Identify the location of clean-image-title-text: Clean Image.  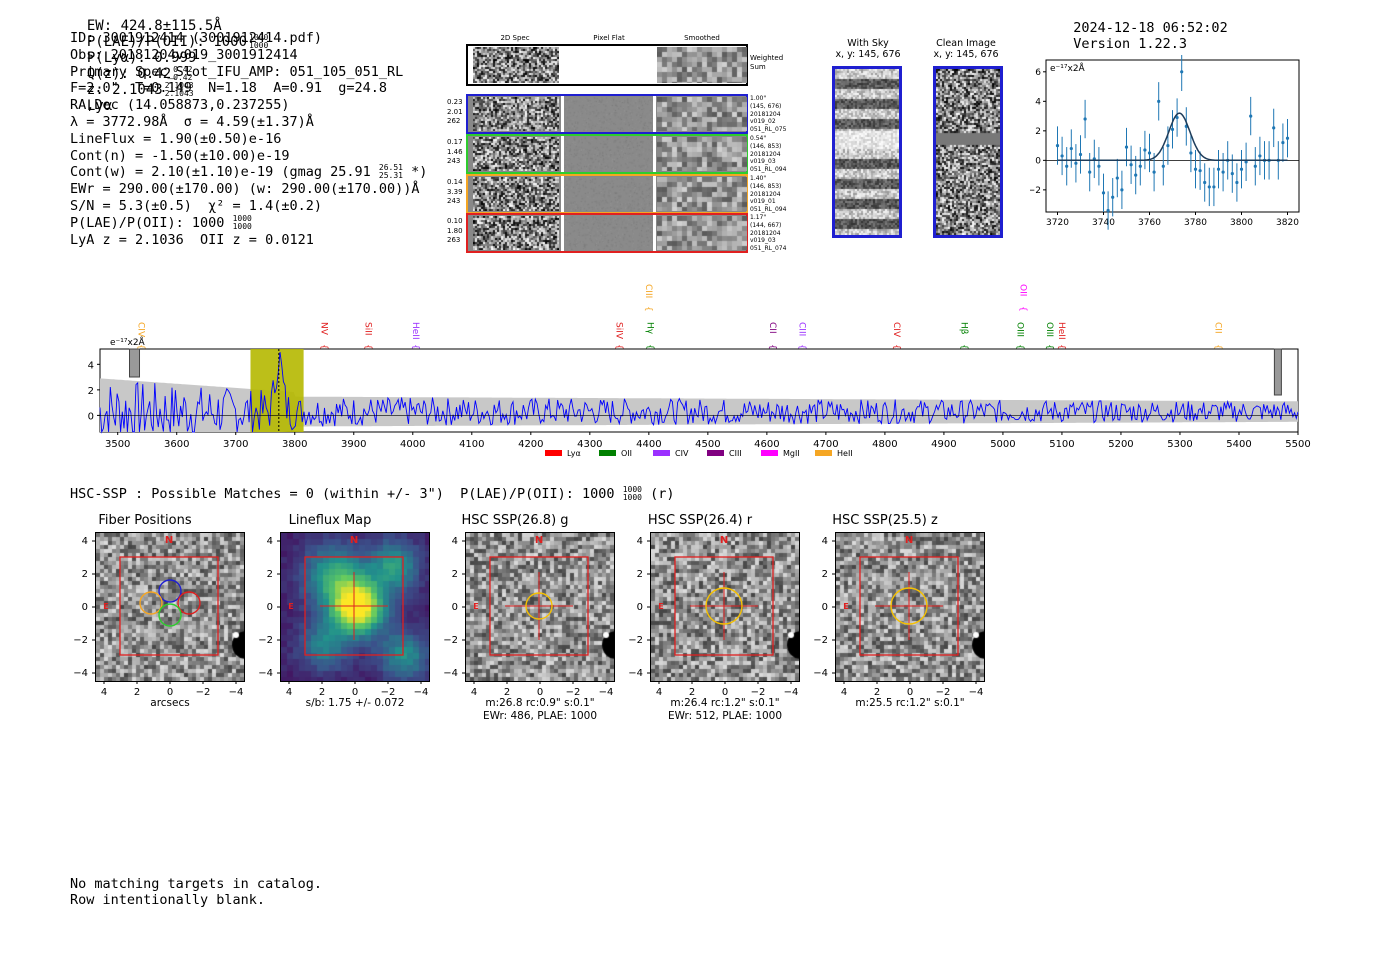
(966, 43).